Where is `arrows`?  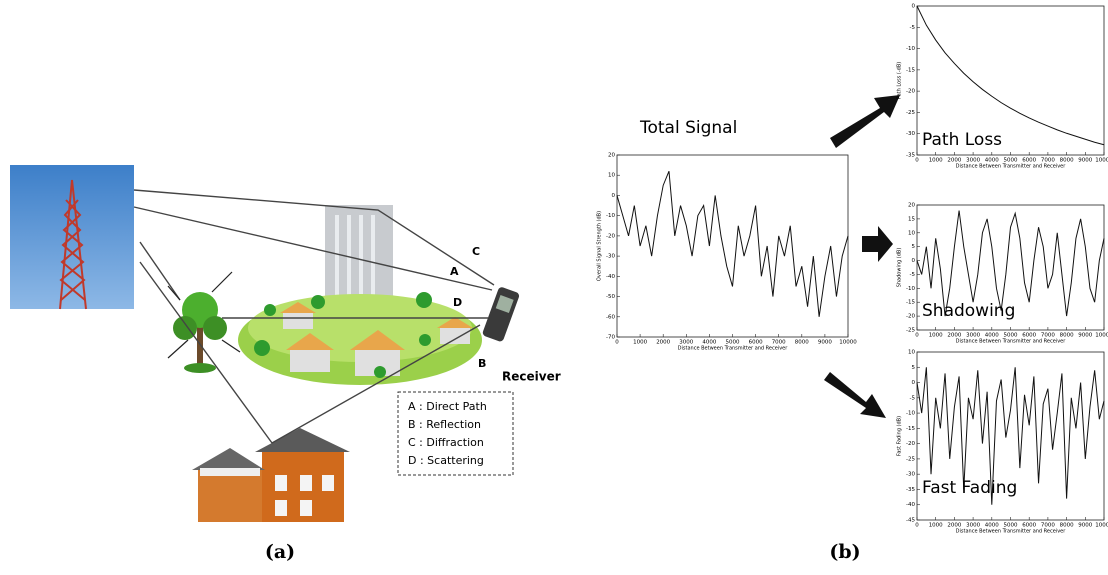 arrows is located at coordinates (862, 256).